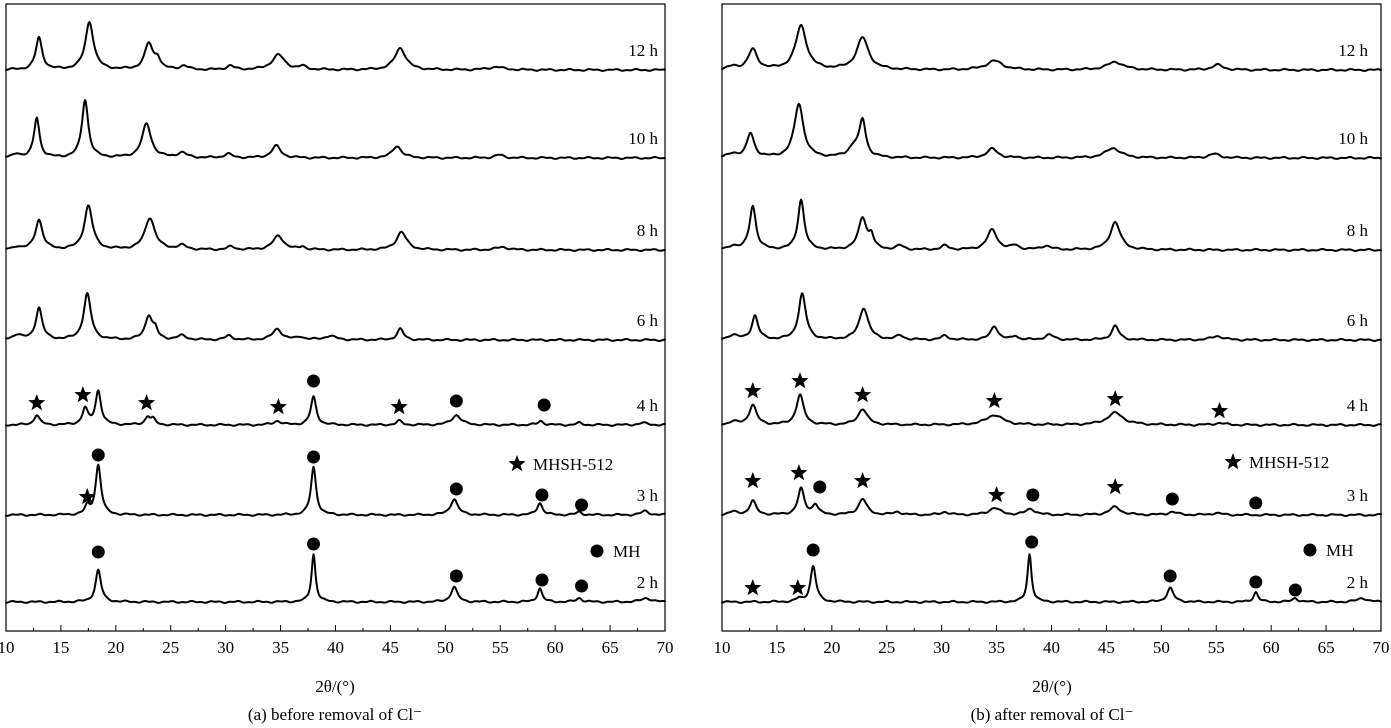 The height and width of the screenshot is (728, 1391). Describe the element at coordinates (337, 641) in the screenshot. I see `x-ticks-a: 10 15 20 25 30 35 40 45 50 55 60 65 70` at that location.